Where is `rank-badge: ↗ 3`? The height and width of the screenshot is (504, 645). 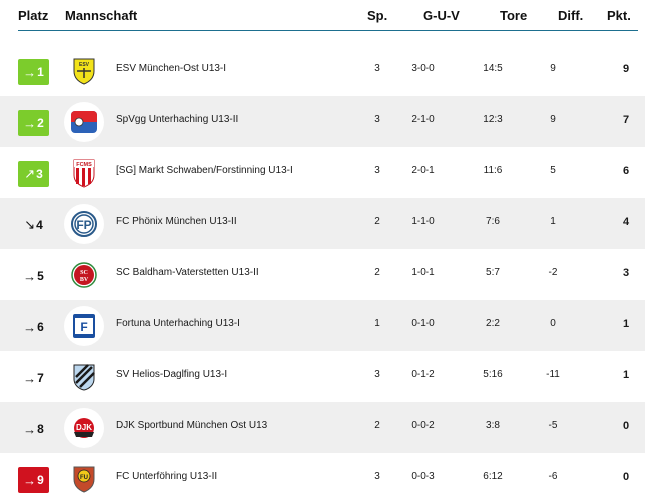
rank-badge: ↗ 3 is located at coordinates (33, 174).